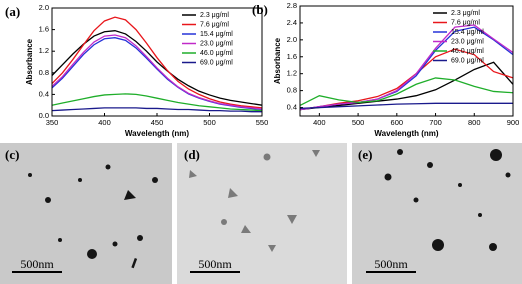  Describe the element at coordinates (52, 122) in the screenshot. I see `x-tick-label: 350` at that location.